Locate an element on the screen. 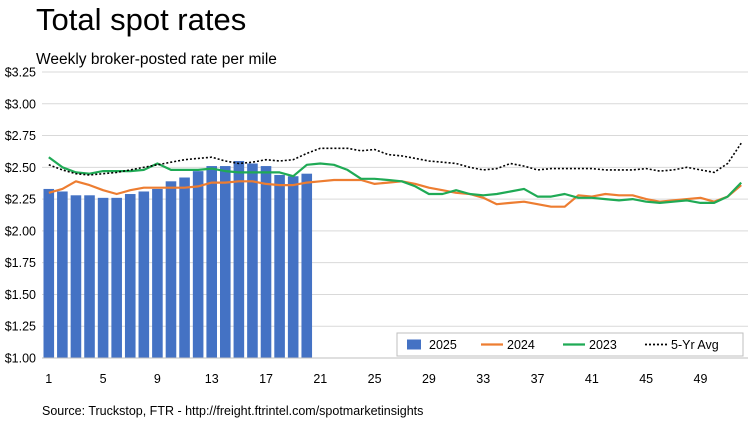 The width and height of the screenshot is (750, 428). x-tick-label: 41 is located at coordinates (592, 379).